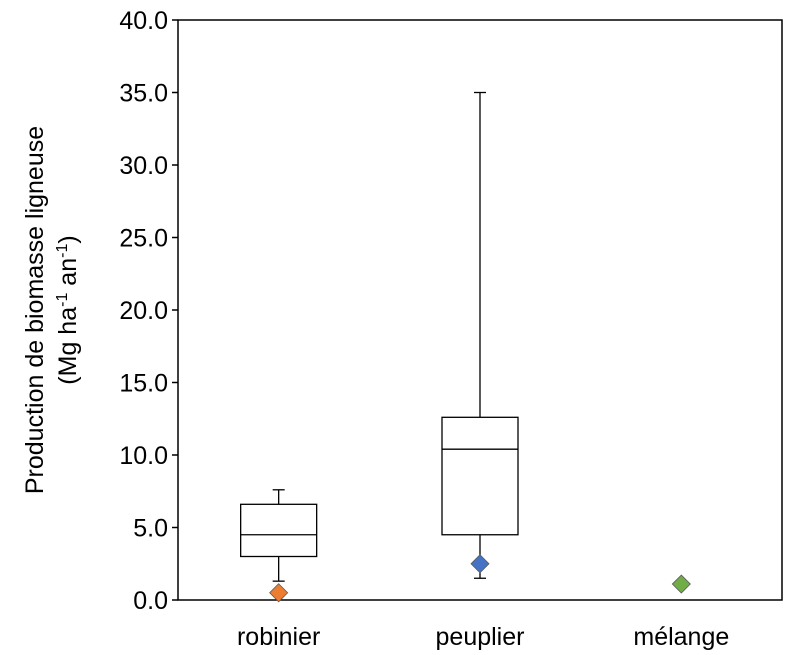 Image resolution: width=786 pixels, height=655 pixels. What do you see at coordinates (150, 529) in the screenshot?
I see `y-tick-label: 5.0` at bounding box center [150, 529].